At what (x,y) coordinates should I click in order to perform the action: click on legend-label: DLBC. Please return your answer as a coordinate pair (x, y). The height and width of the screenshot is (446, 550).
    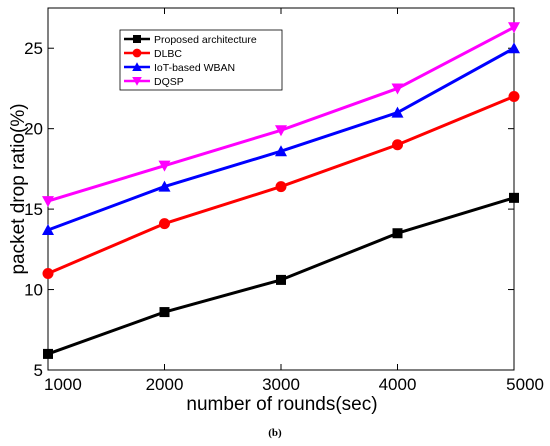
    Looking at the image, I should click on (168, 54).